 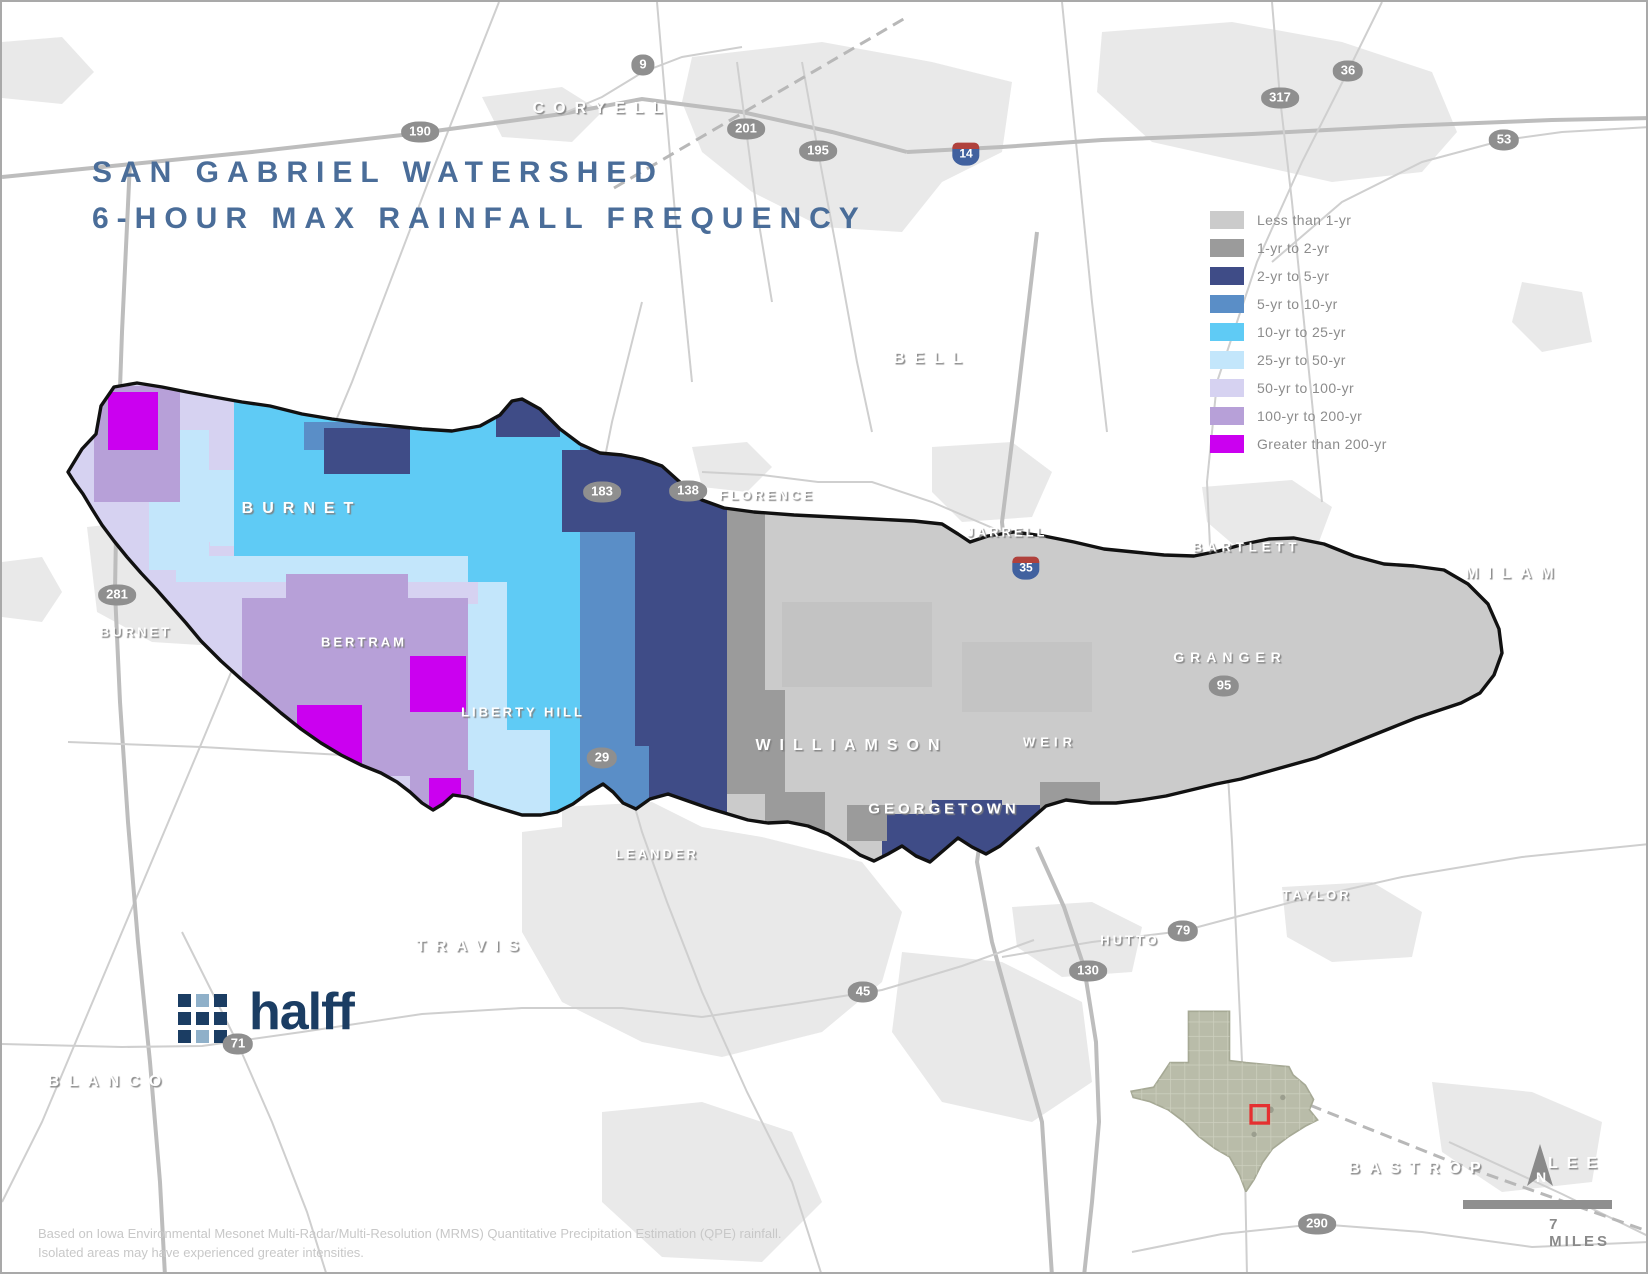 I want to click on county-label-blanco: BLANCO, so click(x=109, y=1081).